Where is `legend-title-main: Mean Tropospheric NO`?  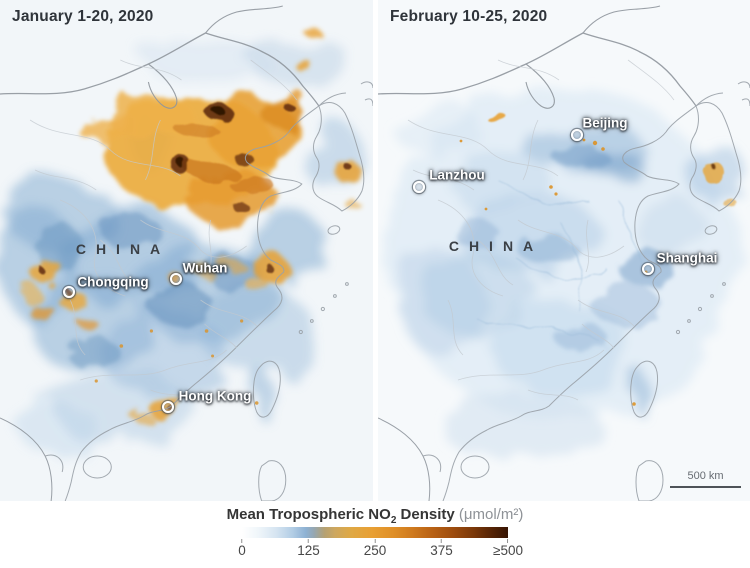 legend-title-main: Mean Tropospheric NO is located at coordinates (308, 514).